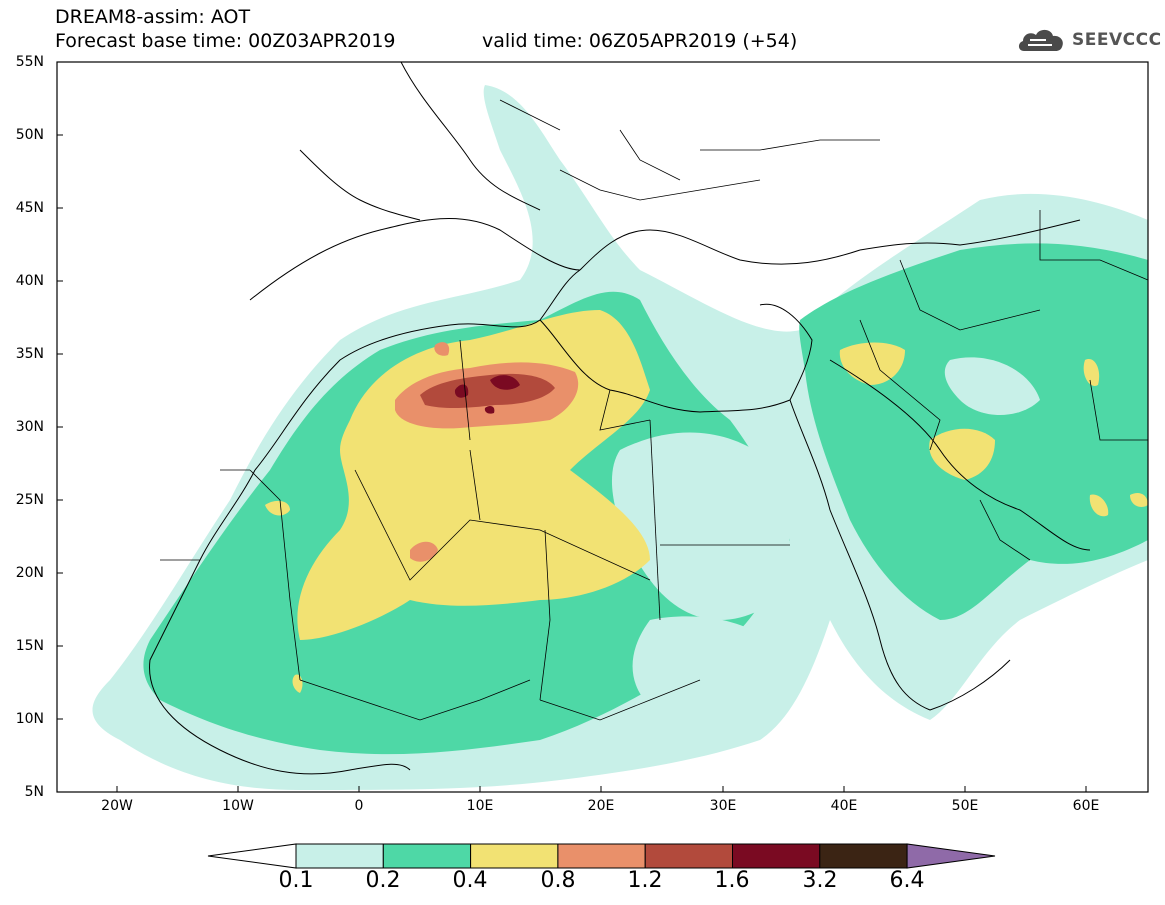 The width and height of the screenshot is (1165, 905). What do you see at coordinates (965, 806) in the screenshot?
I see `lon-label: 50E` at bounding box center [965, 806].